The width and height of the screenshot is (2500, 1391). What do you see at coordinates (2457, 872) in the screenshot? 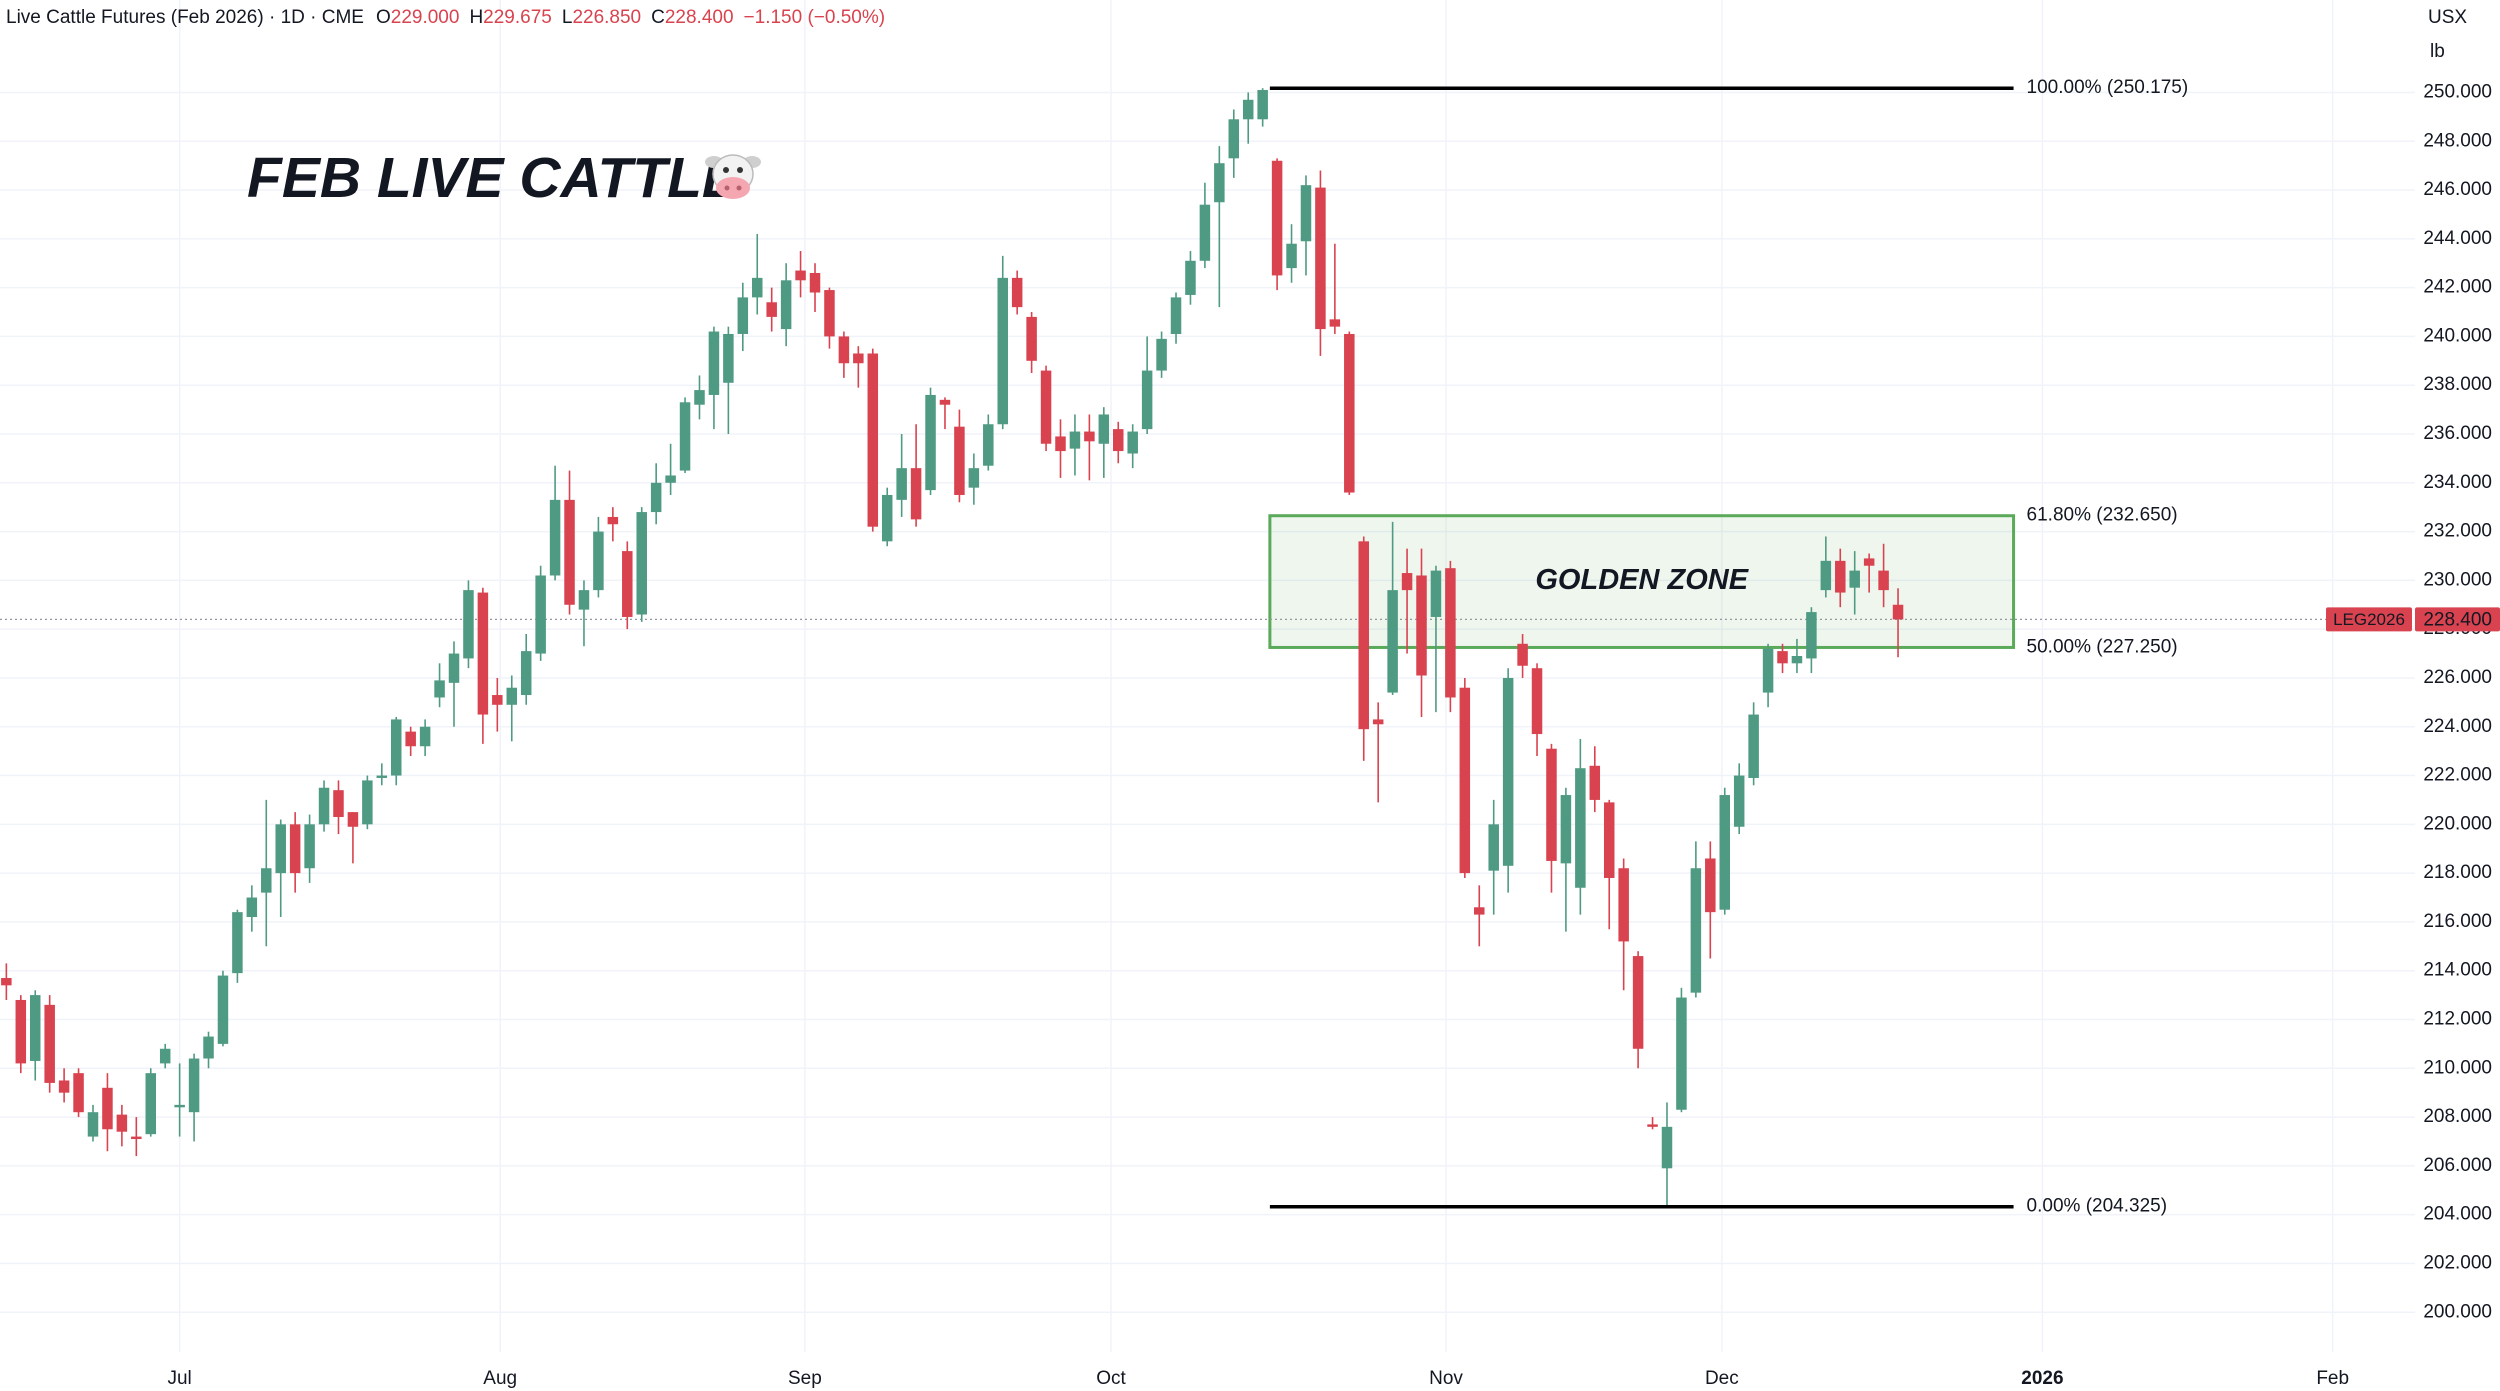
I see `y-tick-label: 218.000` at bounding box center [2457, 872].